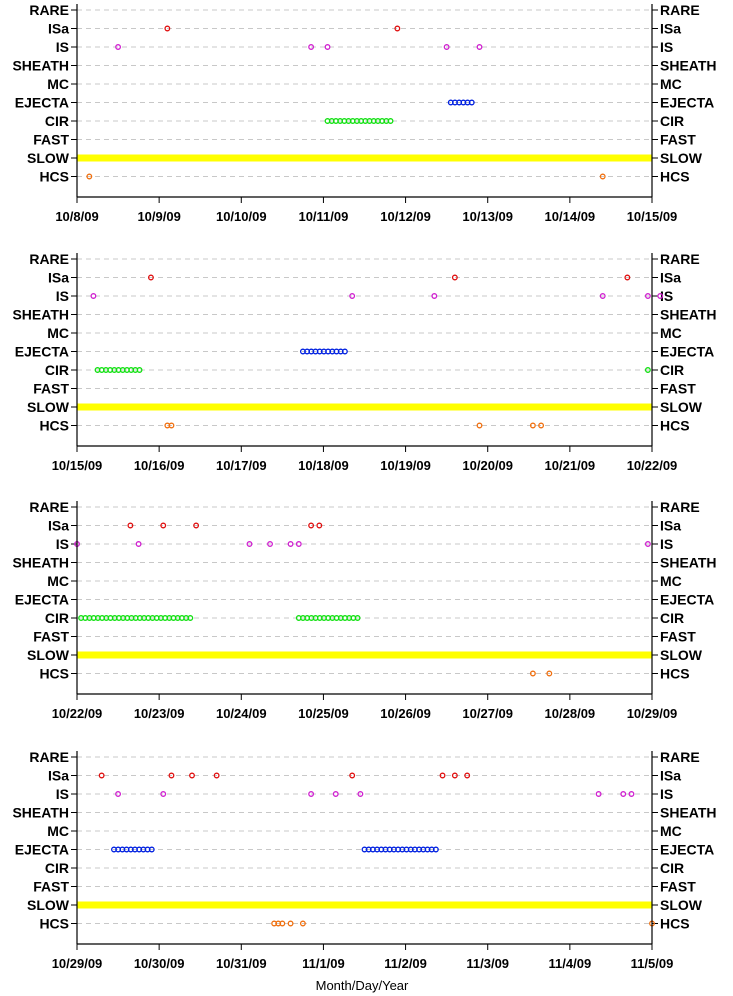  Describe the element at coordinates (241, 465) in the screenshot. I see `x-tick-label: 10/17/09` at that location.